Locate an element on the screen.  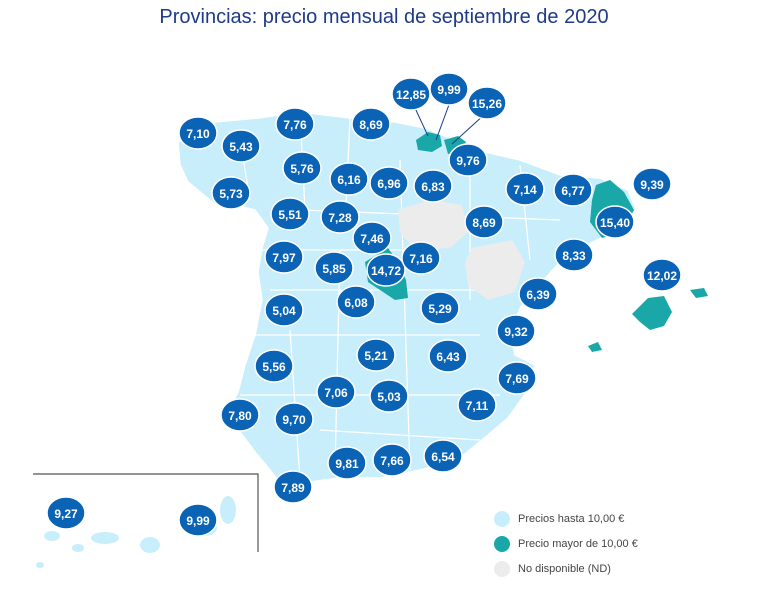
price-bubble: 6,54 is located at coordinates (443, 456).